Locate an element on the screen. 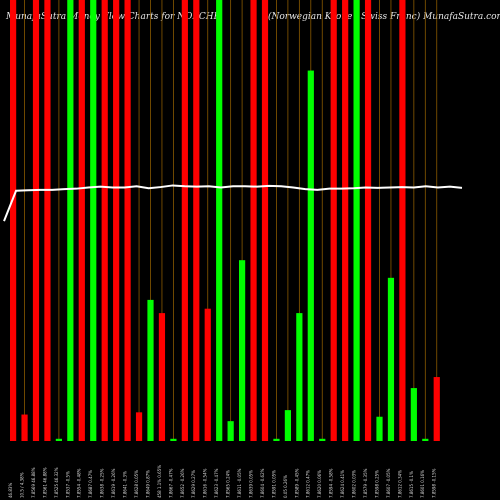 This screenshot has height=500, width=500. x-tick-label: 7.8565 0.24% is located at coordinates (228, 484).